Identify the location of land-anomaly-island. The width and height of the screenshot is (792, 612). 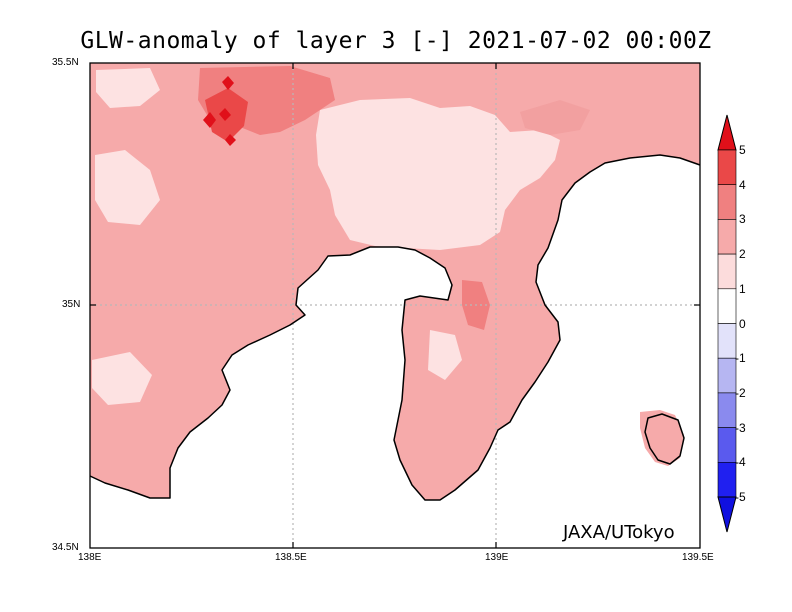
(662, 438).